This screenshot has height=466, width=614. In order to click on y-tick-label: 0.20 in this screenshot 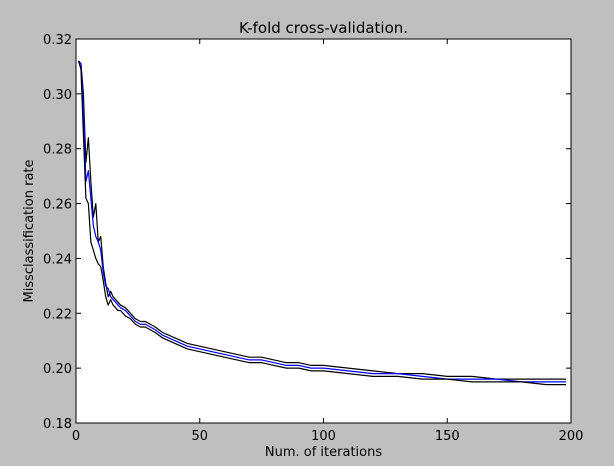, I will do `click(57, 369)`.